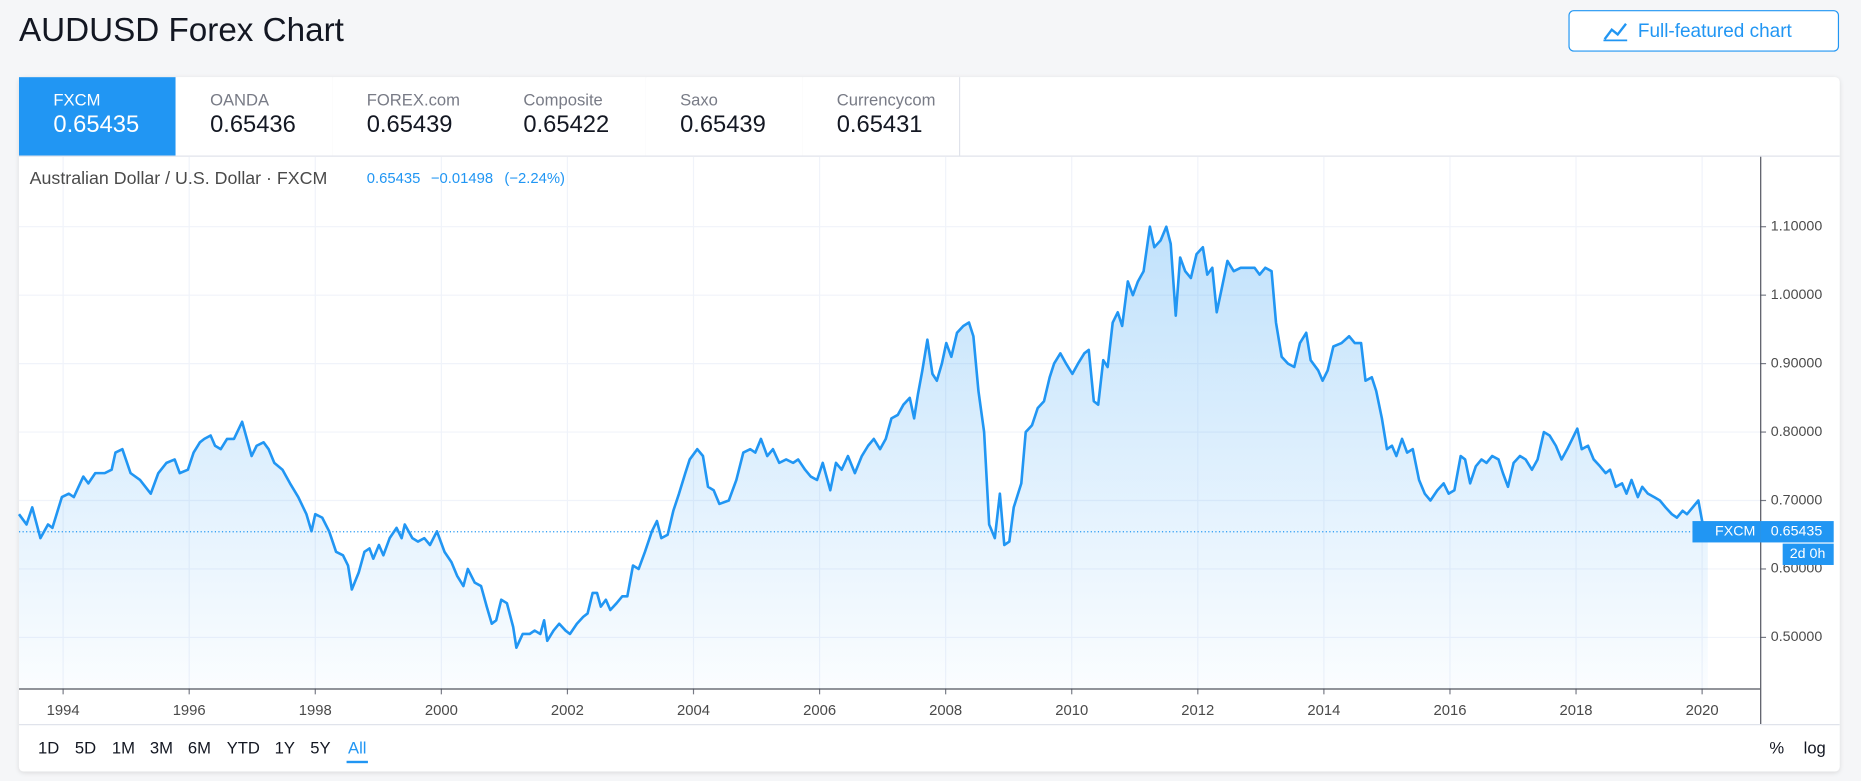 Image resolution: width=1861 pixels, height=781 pixels. Describe the element at coordinates (240, 99) in the screenshot. I see `tab-name: OANDA` at that location.